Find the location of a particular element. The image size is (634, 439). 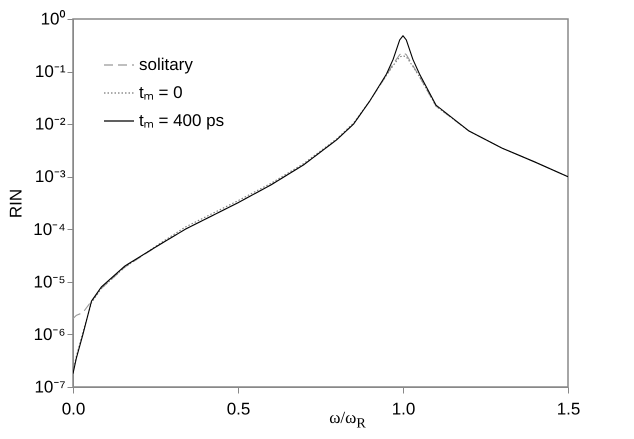

y-tick-label: 10⁻⁷ is located at coordinates (50, 387).